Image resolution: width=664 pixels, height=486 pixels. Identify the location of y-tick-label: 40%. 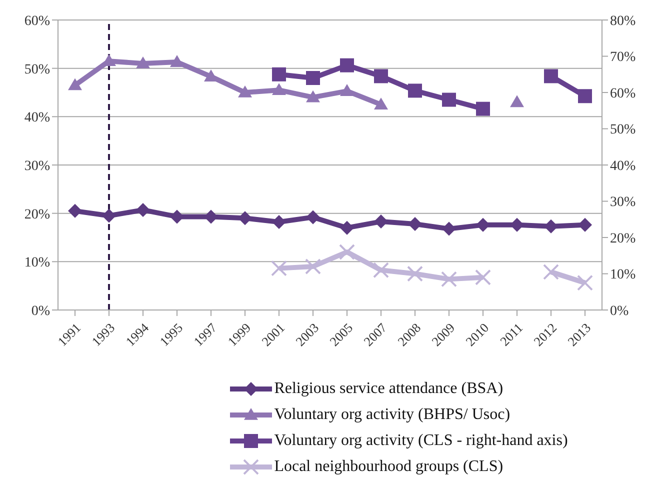
(37, 118).